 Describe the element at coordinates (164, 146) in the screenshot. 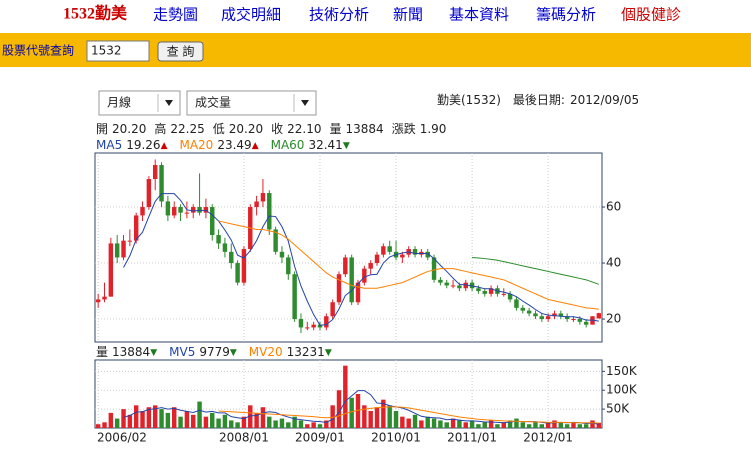

I see `legend-arrow: ▲` at that location.